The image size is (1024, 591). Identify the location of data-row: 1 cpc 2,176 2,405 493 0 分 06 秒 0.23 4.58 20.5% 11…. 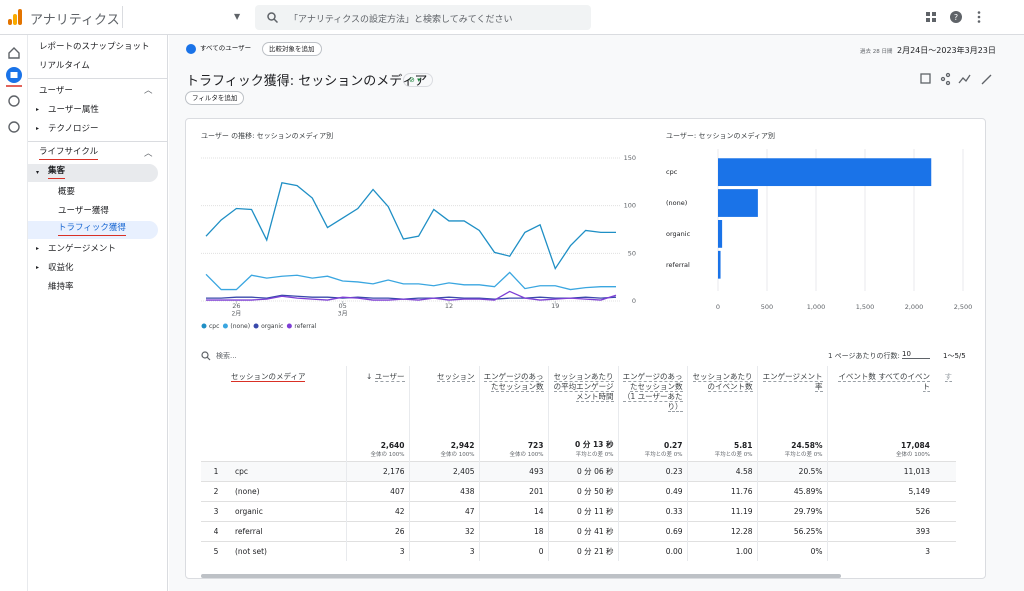
(578, 470).